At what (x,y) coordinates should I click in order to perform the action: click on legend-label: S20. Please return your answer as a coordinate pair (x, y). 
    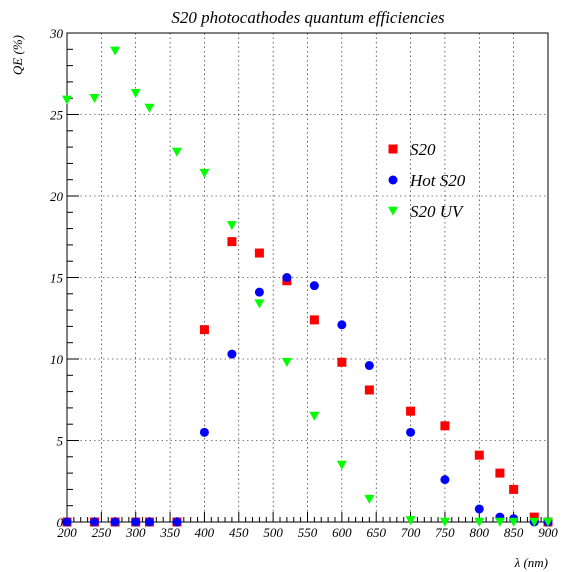
    Looking at the image, I should click on (423, 149).